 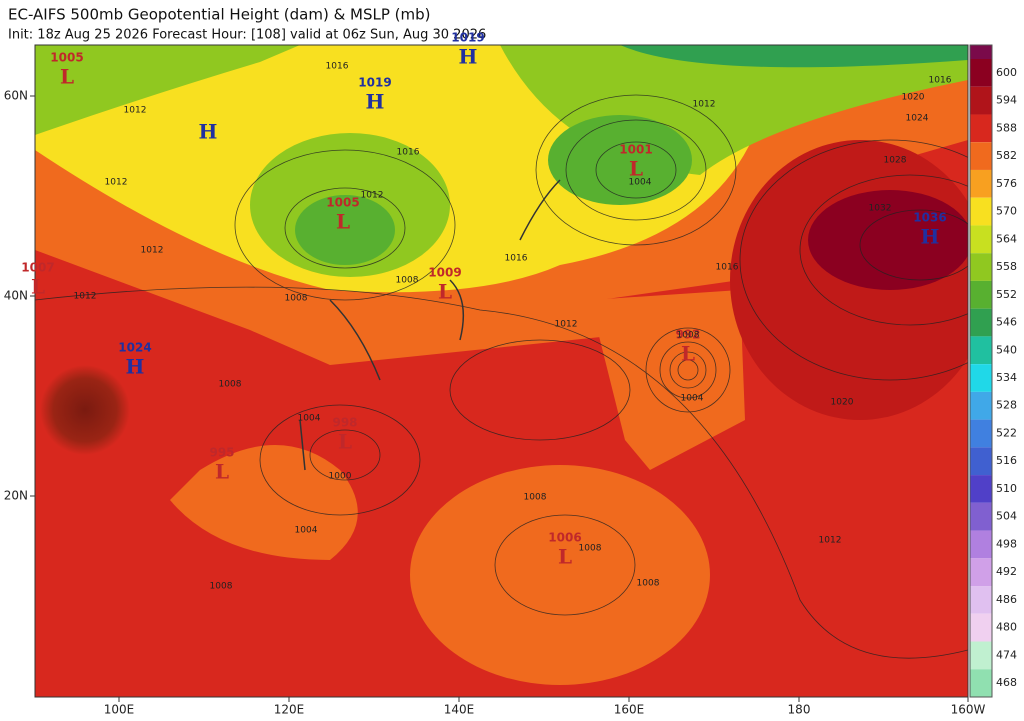 What do you see at coordinates (1006, 516) in the screenshot?
I see `colorbar-label: 504` at bounding box center [1006, 516].